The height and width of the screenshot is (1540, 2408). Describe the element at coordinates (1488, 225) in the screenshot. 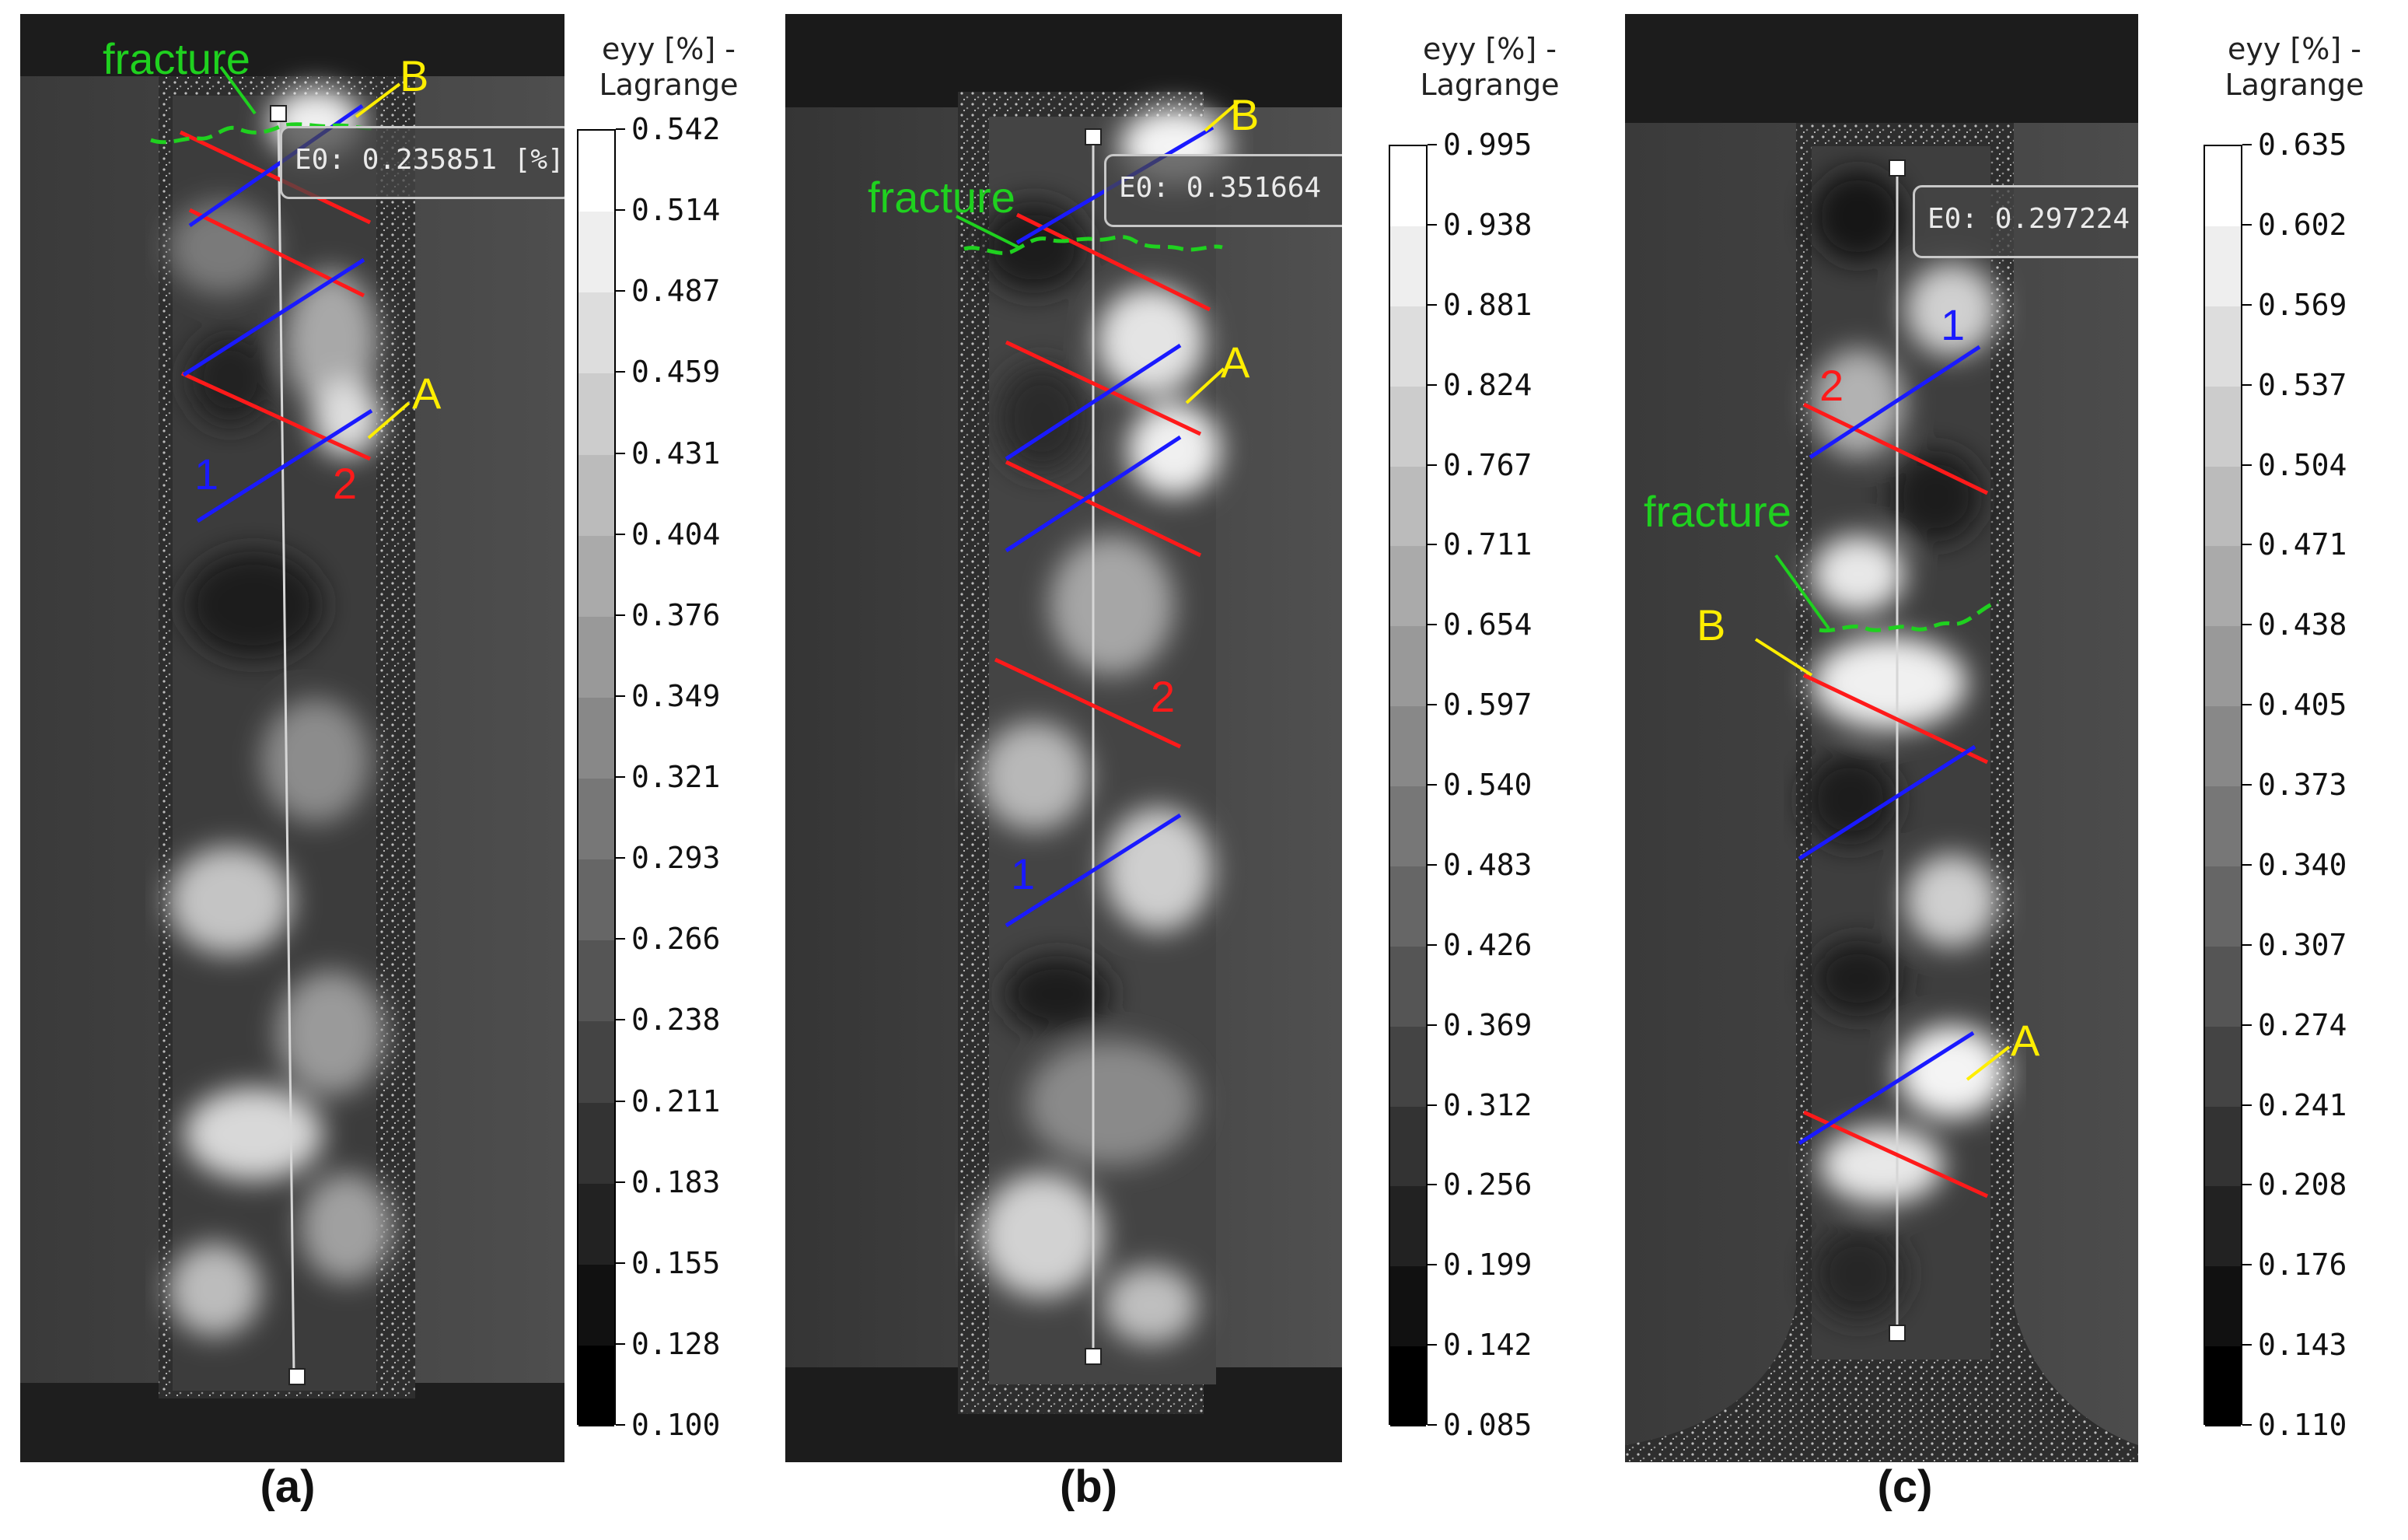

I see `colorbar-tick-label: 0.938` at that location.